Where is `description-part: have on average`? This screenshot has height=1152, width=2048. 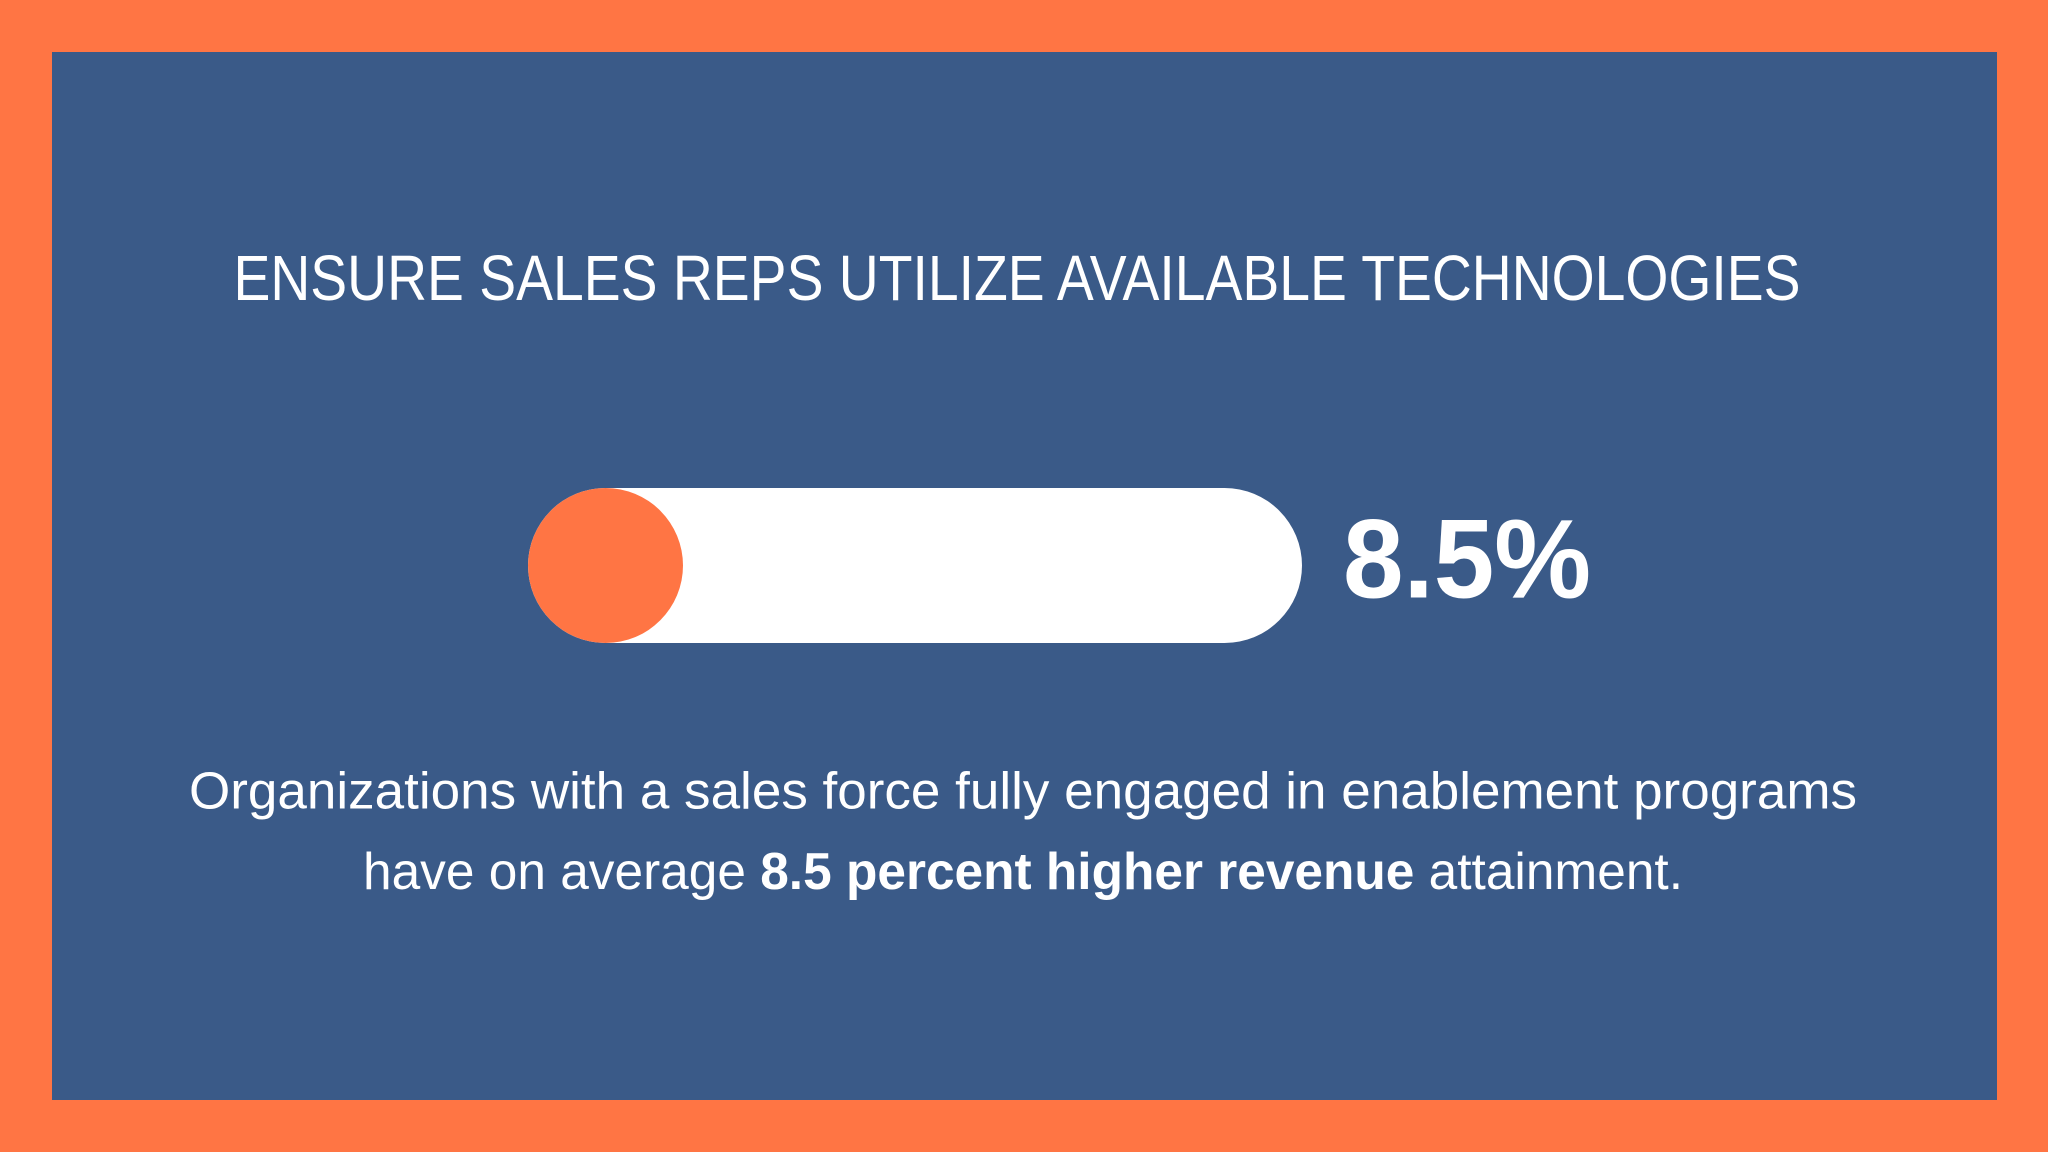 description-part: have on average is located at coordinates (561, 872).